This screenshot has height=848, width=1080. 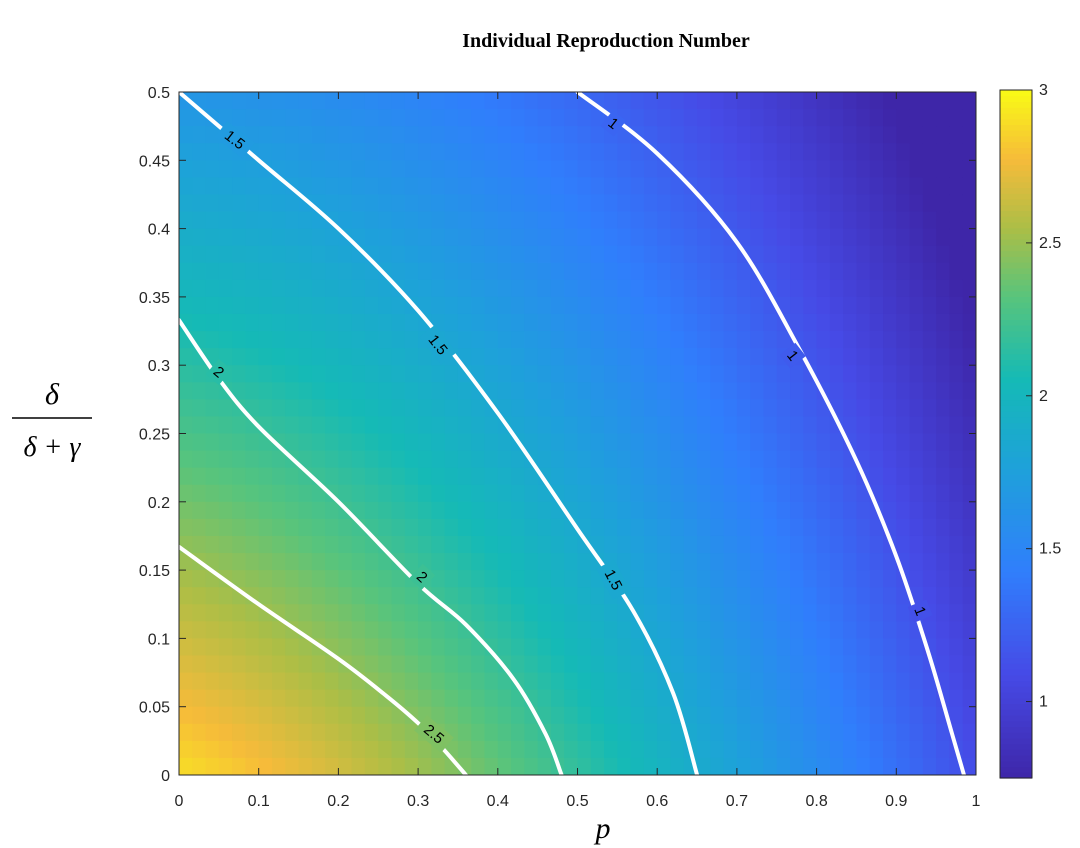 What do you see at coordinates (1050, 549) in the screenshot?
I see `colorbar-tick-label: 1.5` at bounding box center [1050, 549].